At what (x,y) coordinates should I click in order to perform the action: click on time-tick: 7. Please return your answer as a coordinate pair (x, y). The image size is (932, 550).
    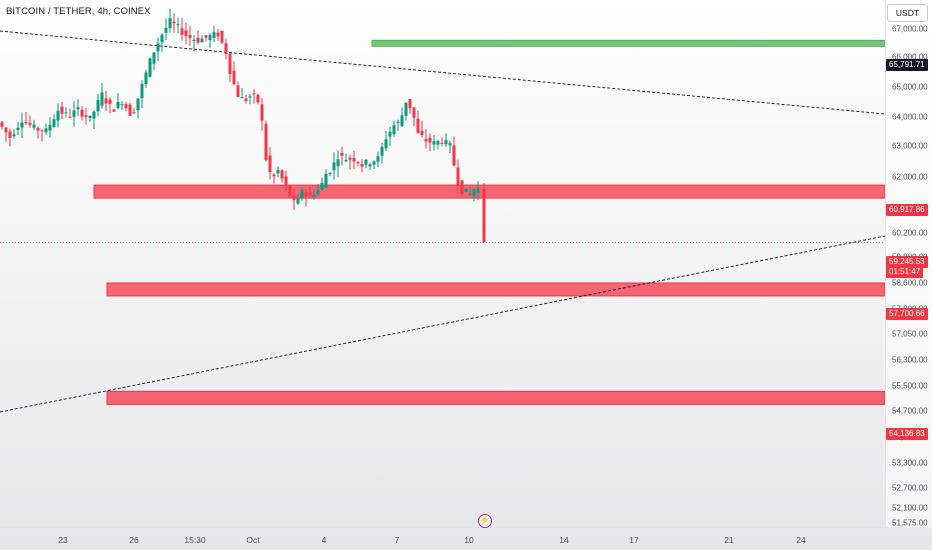
    Looking at the image, I should click on (397, 540).